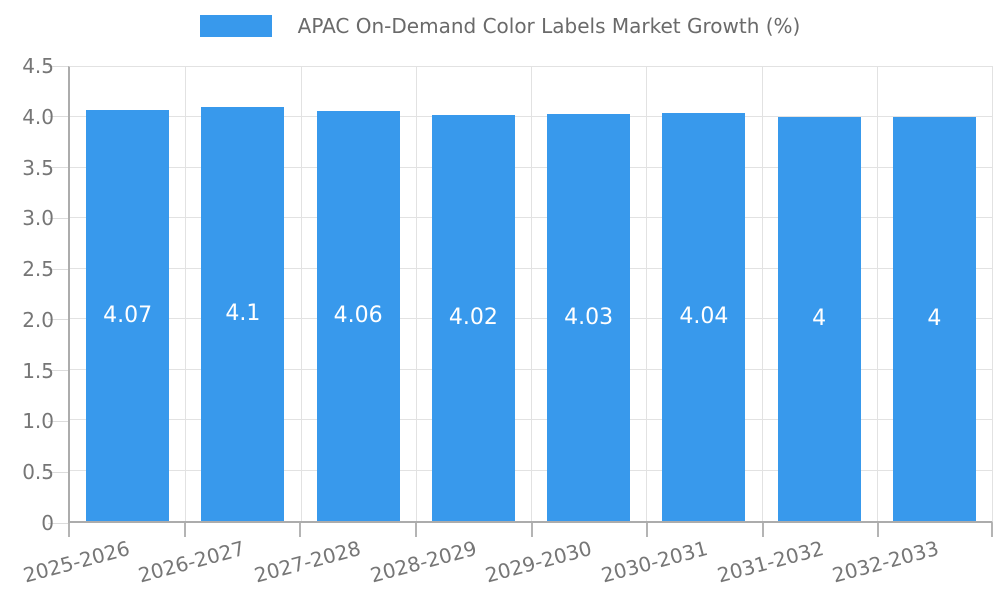 The width and height of the screenshot is (1000, 600). I want to click on y-tick-label: 2.0, so click(38, 319).